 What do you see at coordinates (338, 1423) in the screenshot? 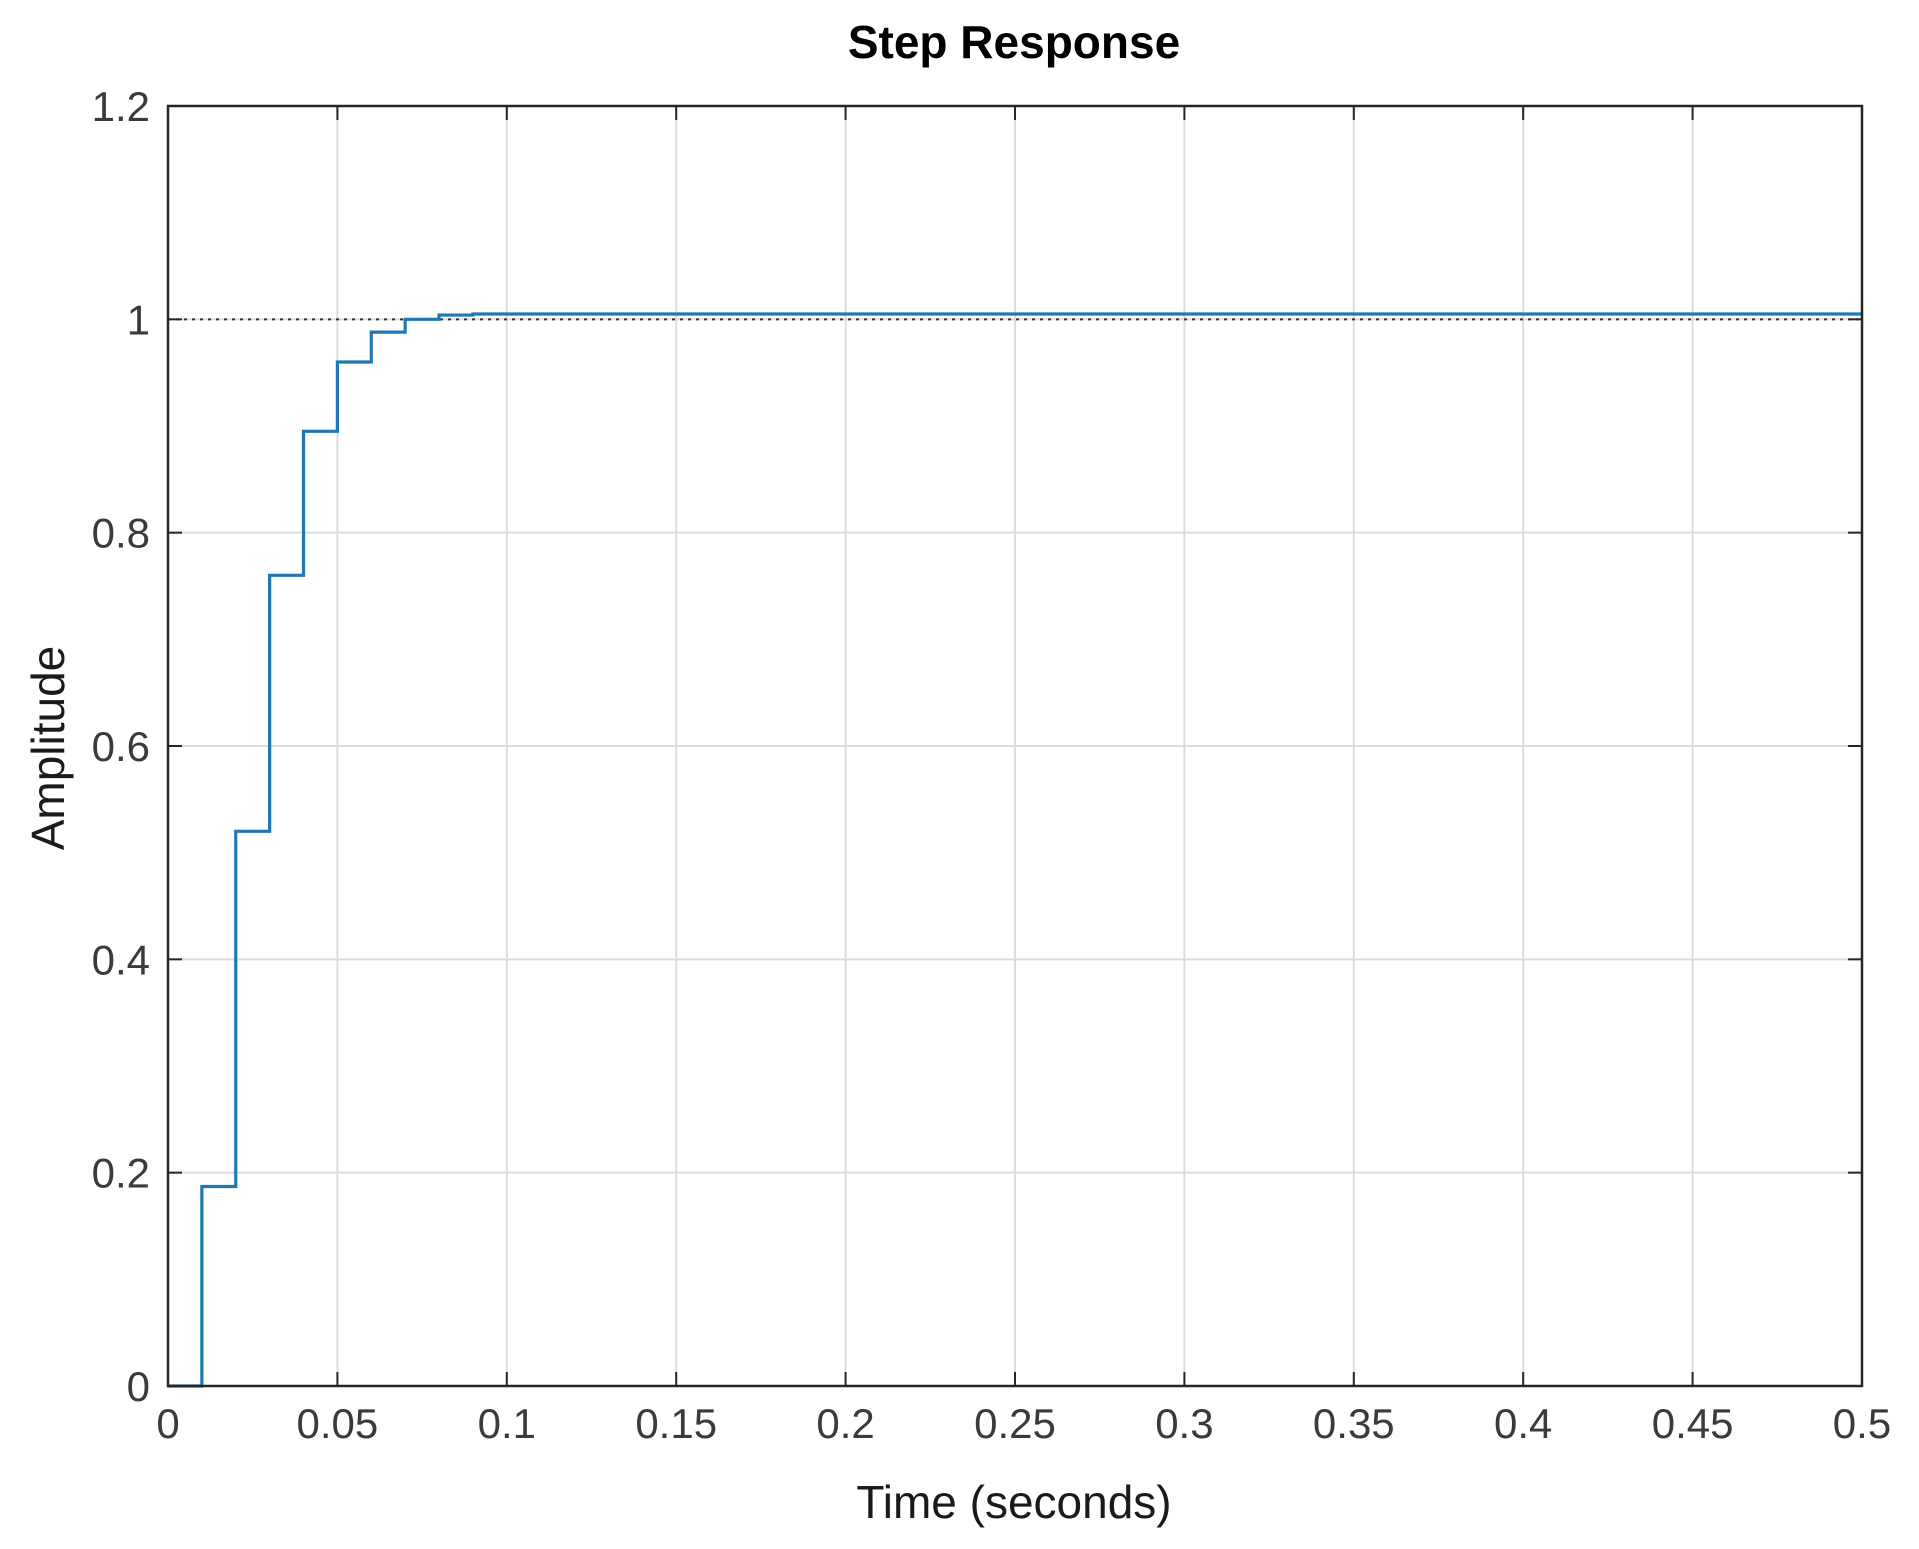
I see `x-tick-label: 0.05` at bounding box center [338, 1423].